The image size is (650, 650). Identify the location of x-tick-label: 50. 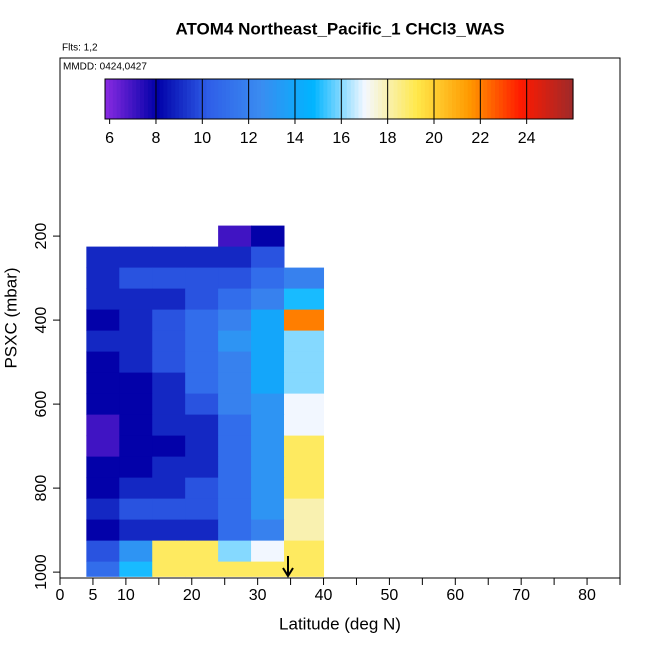
(390, 595).